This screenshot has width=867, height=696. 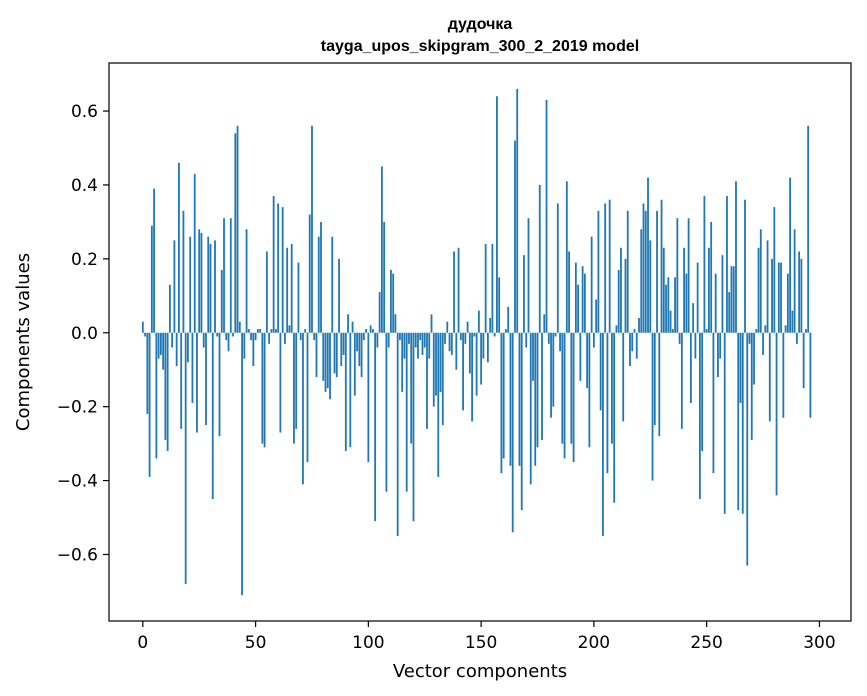 What do you see at coordinates (23, 342) in the screenshot?
I see `y-axis-label: Components values` at bounding box center [23, 342].